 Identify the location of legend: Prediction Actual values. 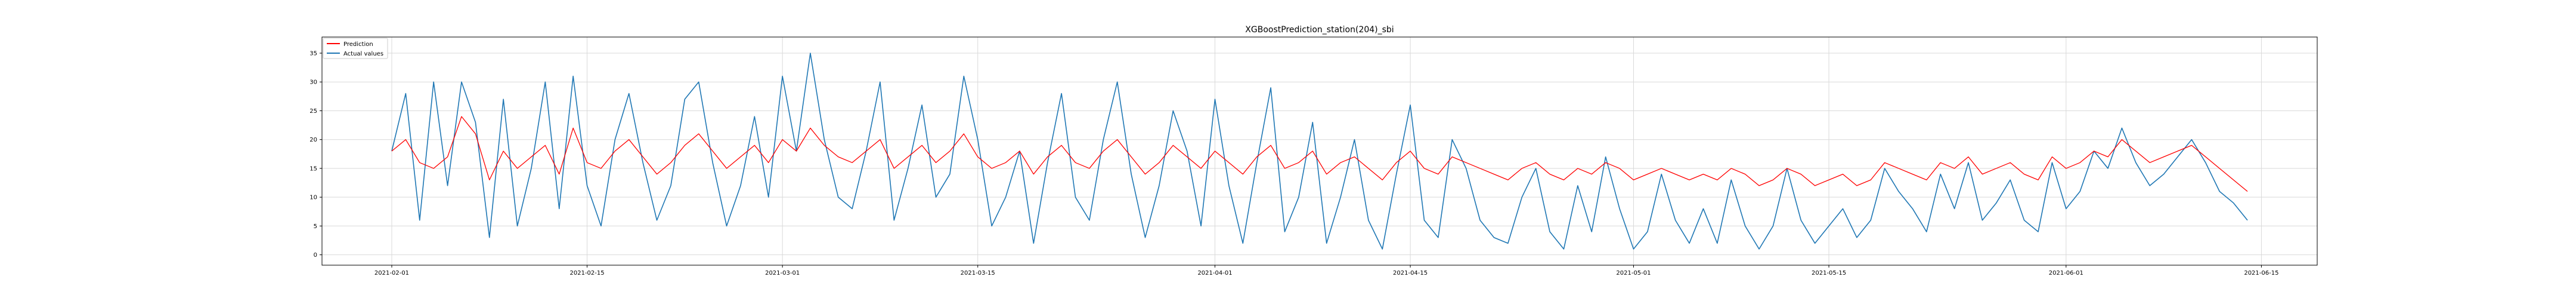
(356, 49).